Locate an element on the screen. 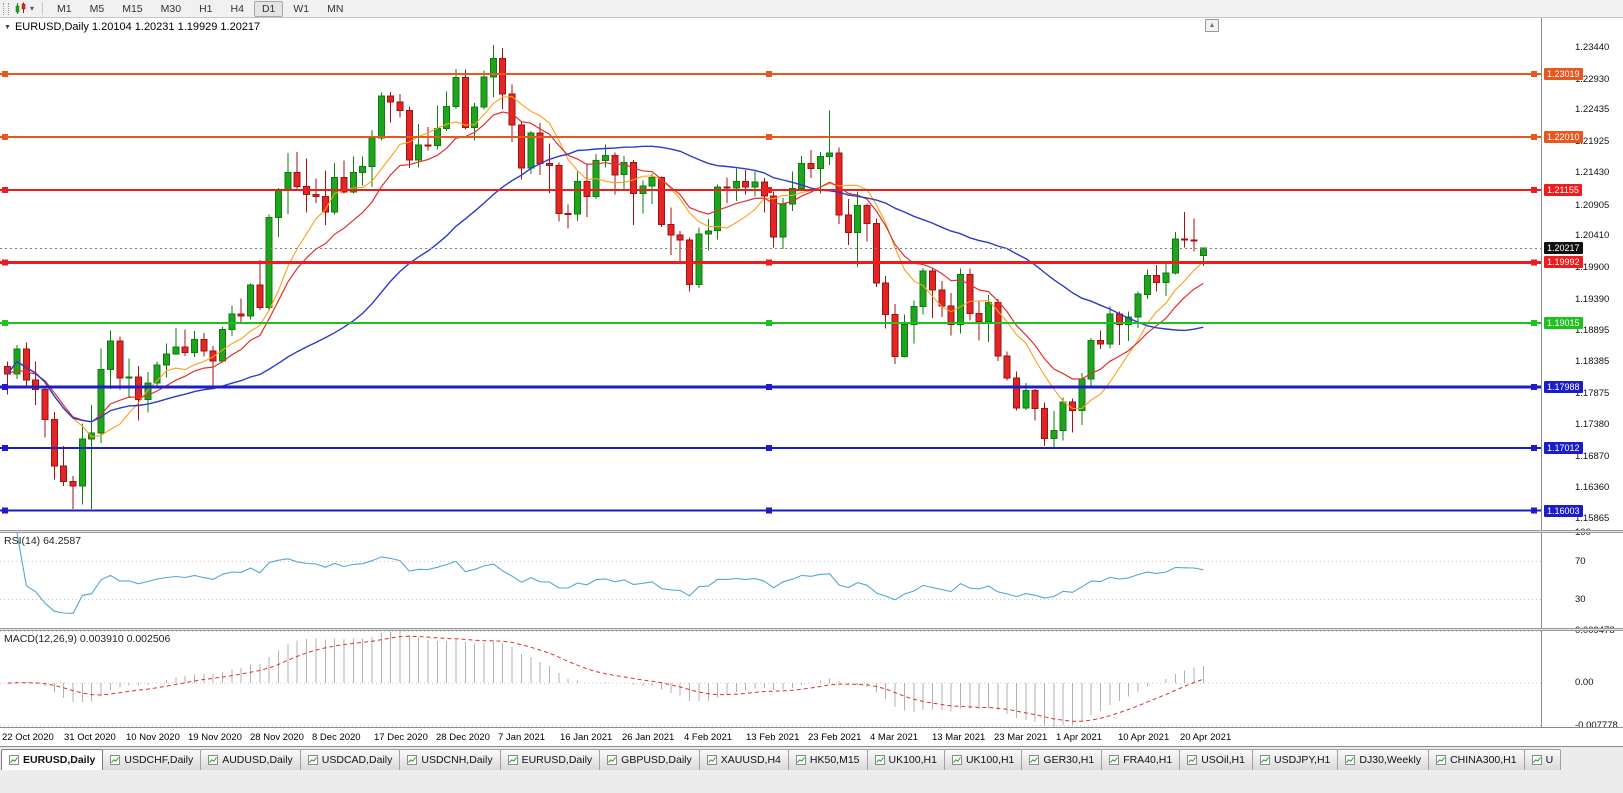 The width and height of the screenshot is (1623, 793). tab-u: U is located at coordinates (1542, 759).